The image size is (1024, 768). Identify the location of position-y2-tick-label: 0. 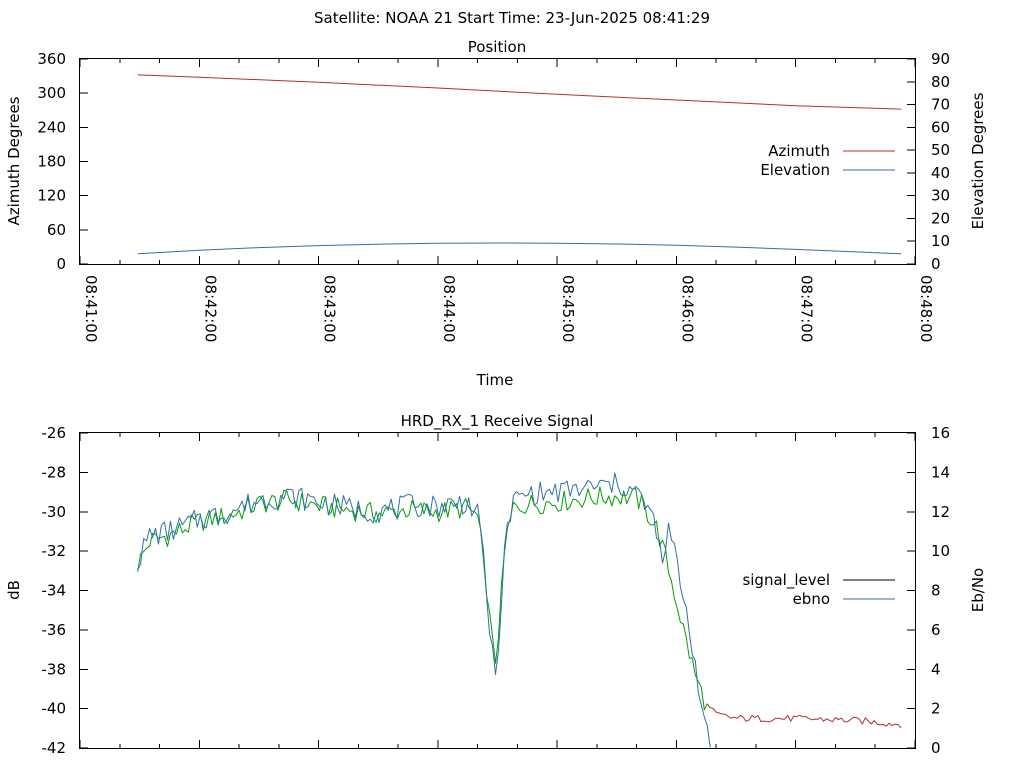
(936, 264).